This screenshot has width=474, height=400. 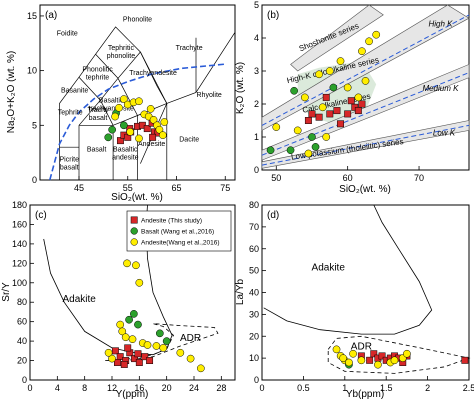 What do you see at coordinates (348, 178) in the screenshot?
I see `panel-b-x-tick-label: 60` at bounding box center [348, 178].